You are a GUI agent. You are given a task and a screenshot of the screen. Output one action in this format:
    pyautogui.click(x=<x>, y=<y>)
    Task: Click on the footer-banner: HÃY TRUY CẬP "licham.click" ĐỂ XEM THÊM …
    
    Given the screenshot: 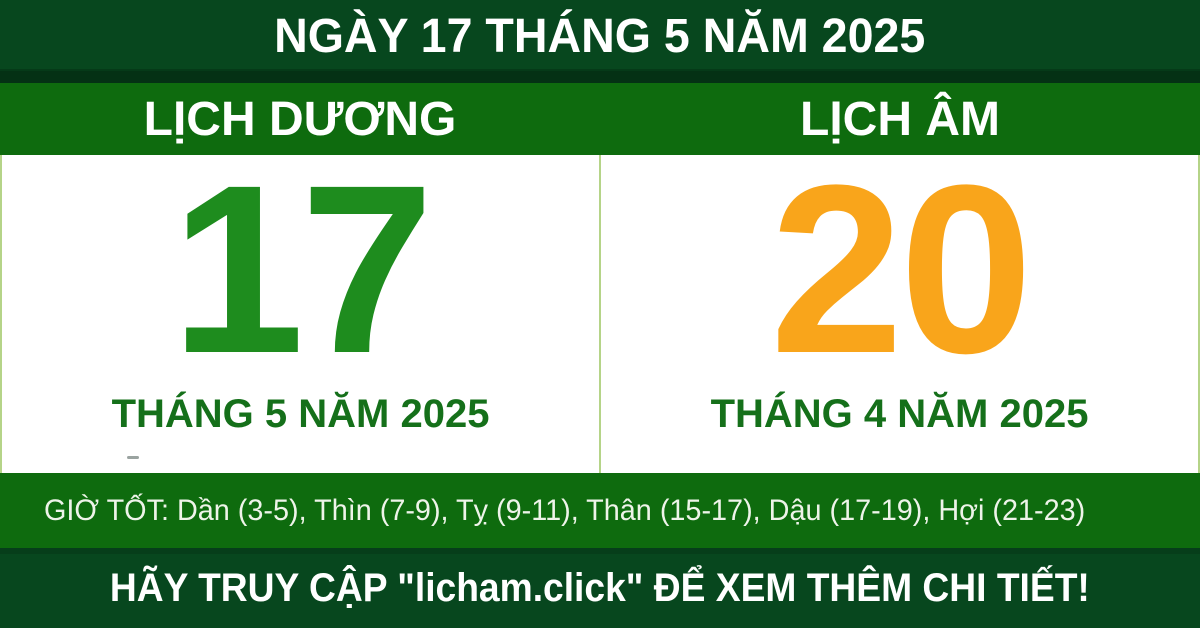 What is the action you would take?
    pyautogui.click(x=600, y=588)
    